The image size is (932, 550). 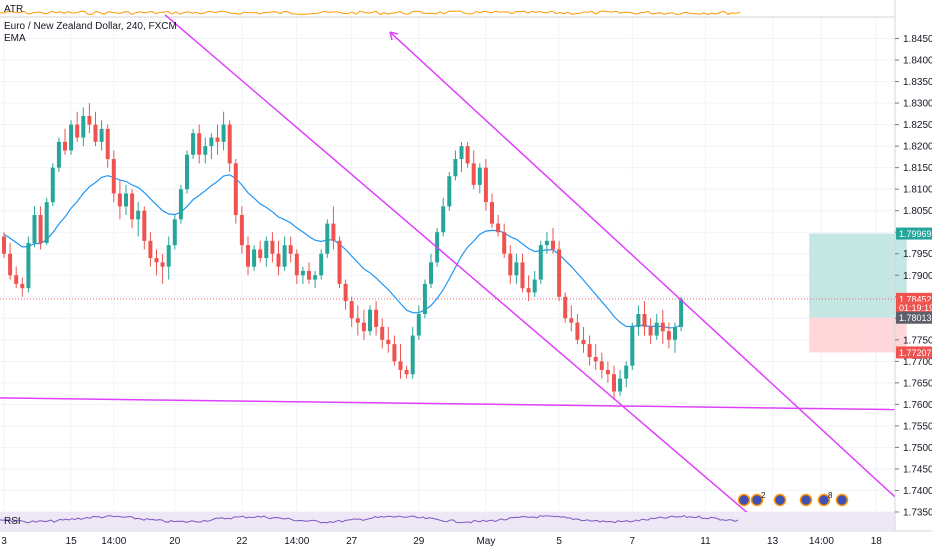 What do you see at coordinates (72, 541) in the screenshot?
I see `time-tick-label: 15` at bounding box center [72, 541].